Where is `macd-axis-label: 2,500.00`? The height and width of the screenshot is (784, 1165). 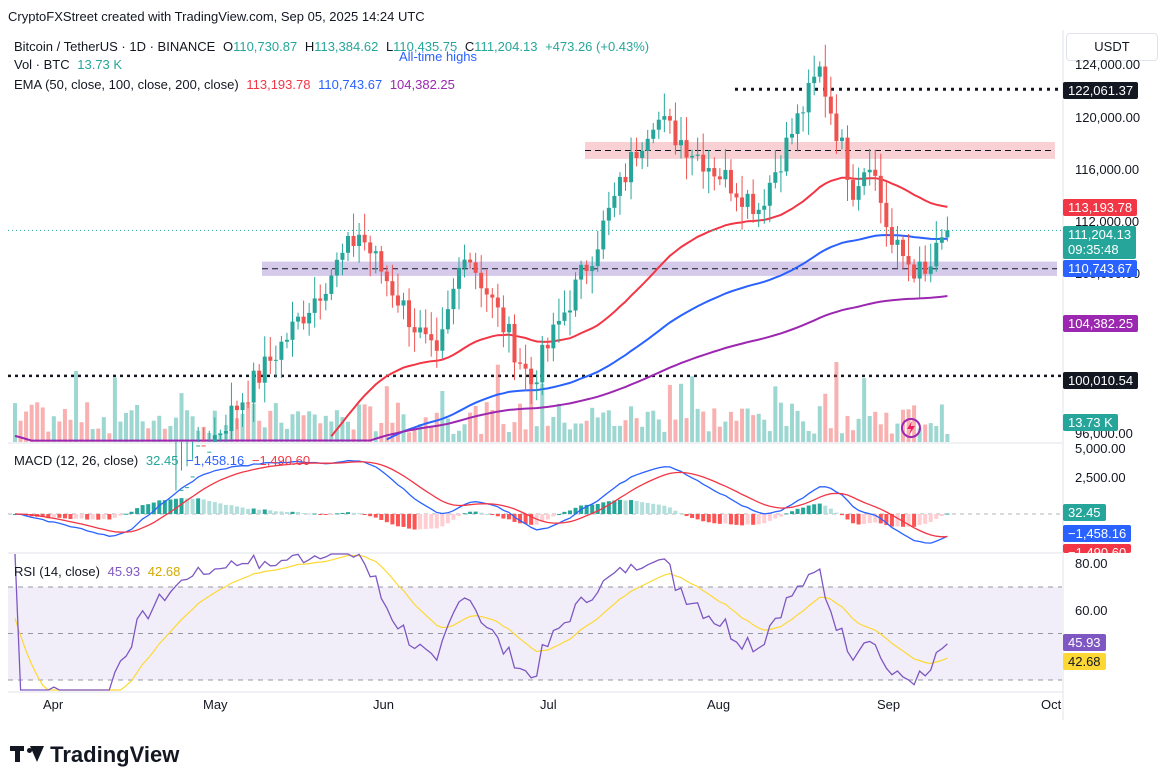
macd-axis-label: 2,500.00 is located at coordinates (1100, 477).